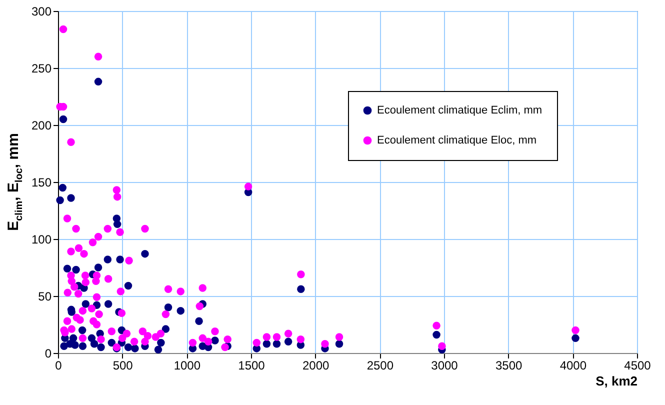 This screenshot has width=665, height=405. Describe the element at coordinates (509, 365) in the screenshot. I see `x-tick-label: 3500` at that location.